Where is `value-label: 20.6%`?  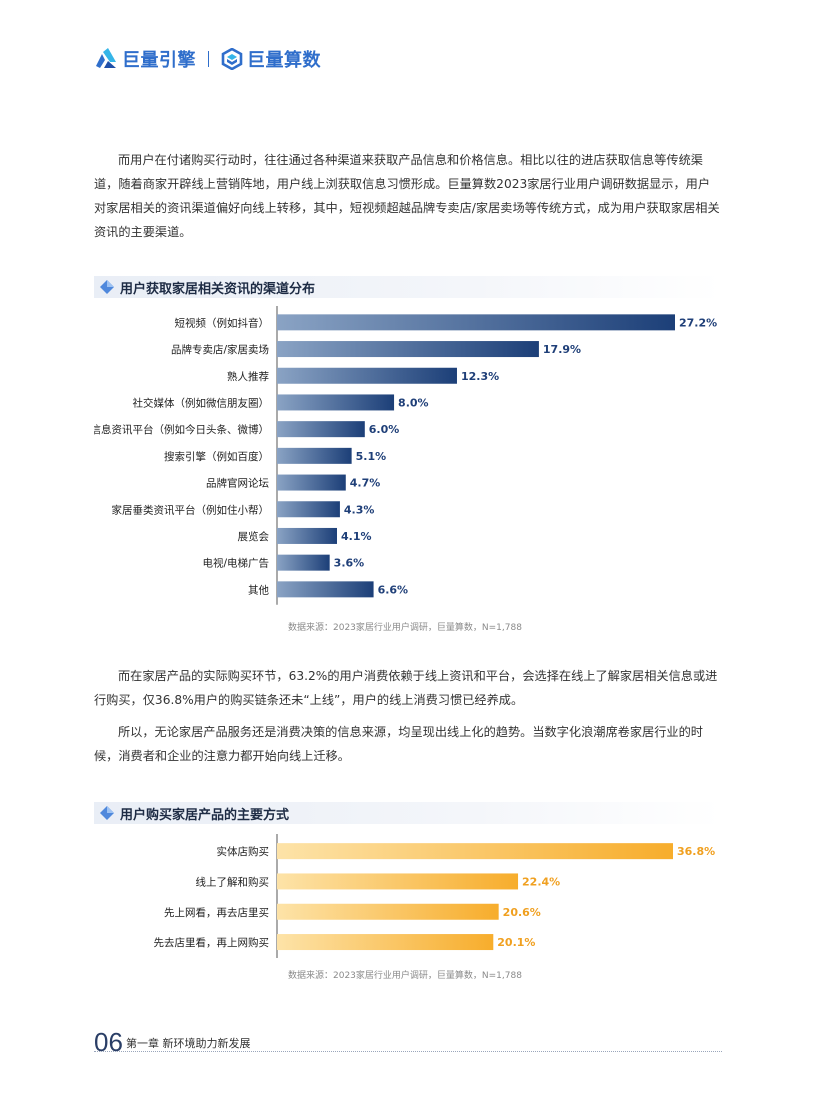 value-label: 20.6% is located at coordinates (522, 912).